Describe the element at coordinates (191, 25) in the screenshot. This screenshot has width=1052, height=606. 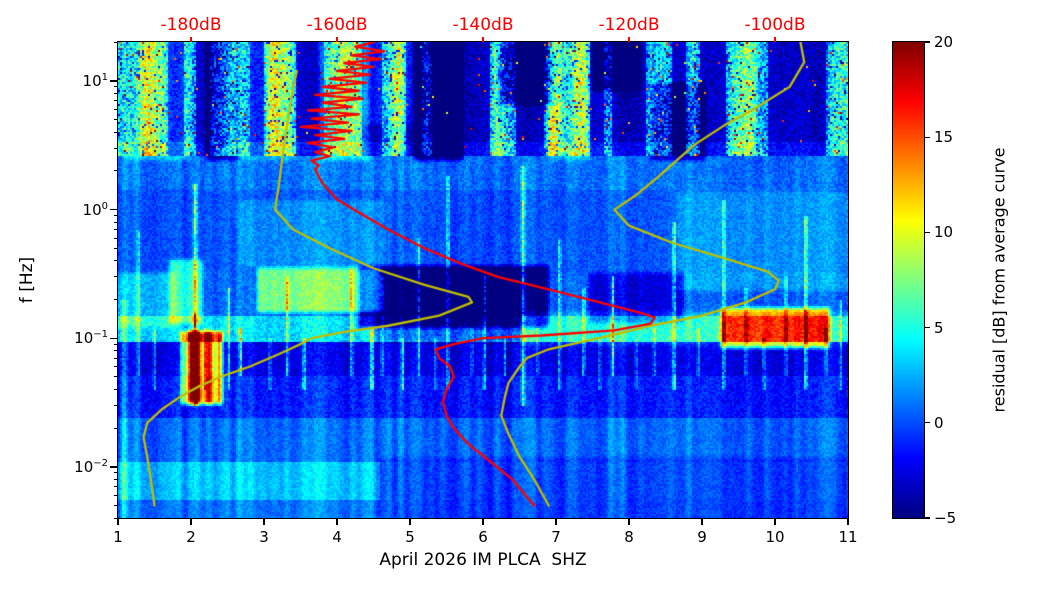
I see `top-tick-label: -180dB` at that location.